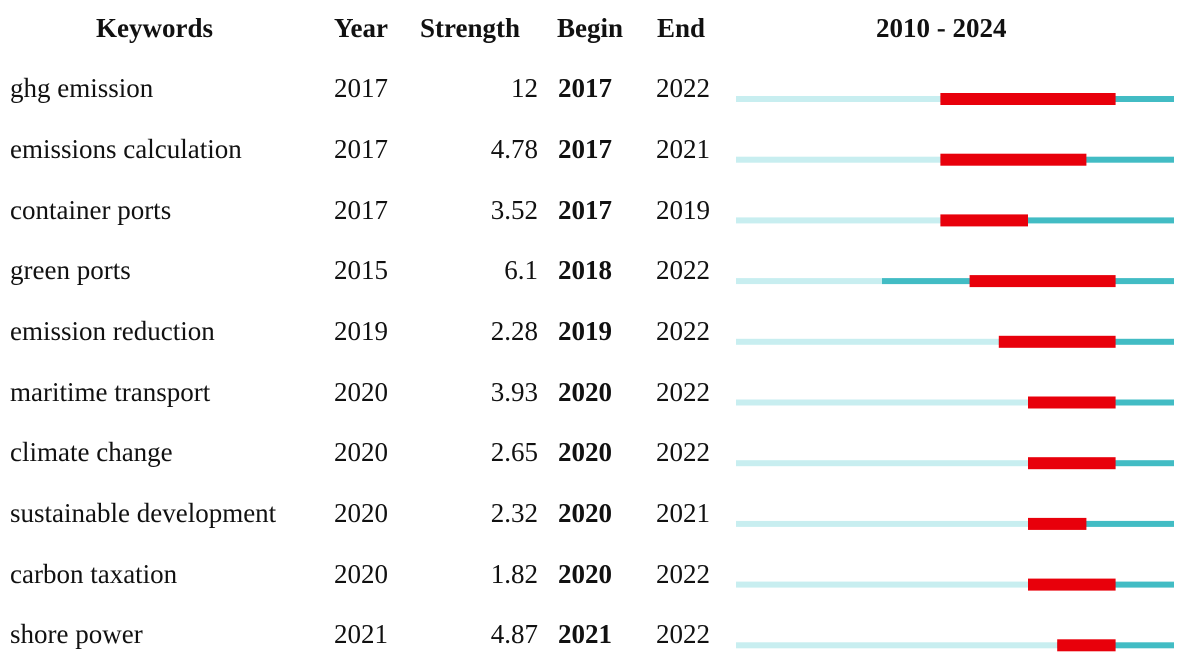  Describe the element at coordinates (126, 149) in the screenshot. I see `keyword-cell: emissions calculation` at that location.